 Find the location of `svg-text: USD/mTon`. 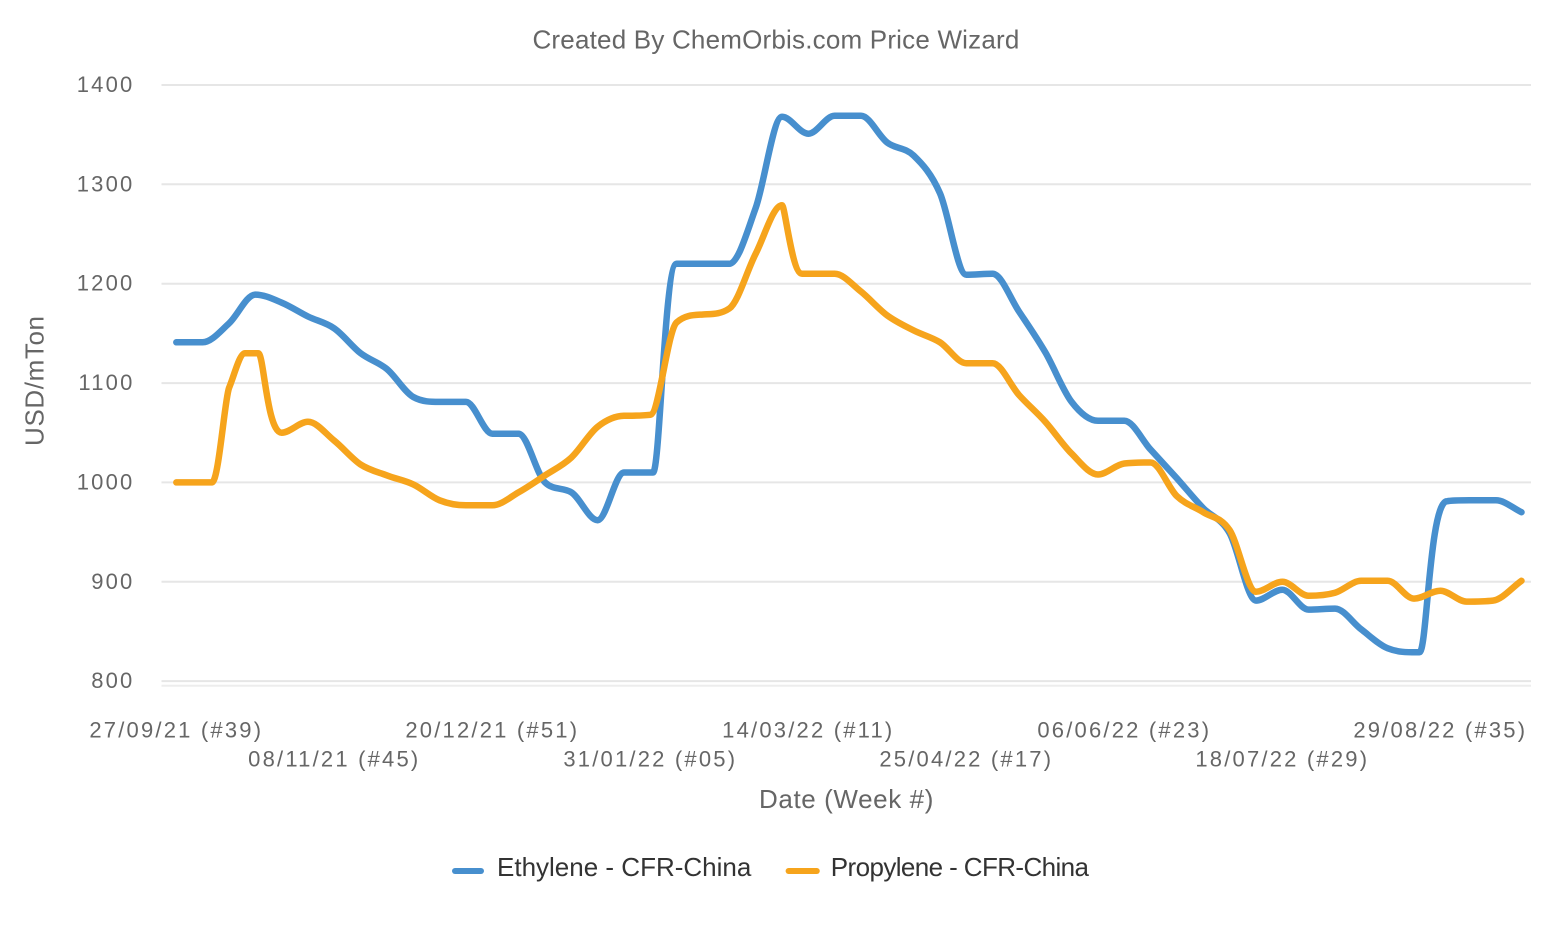

svg-text: USD/mTon is located at coordinates (34, 380).